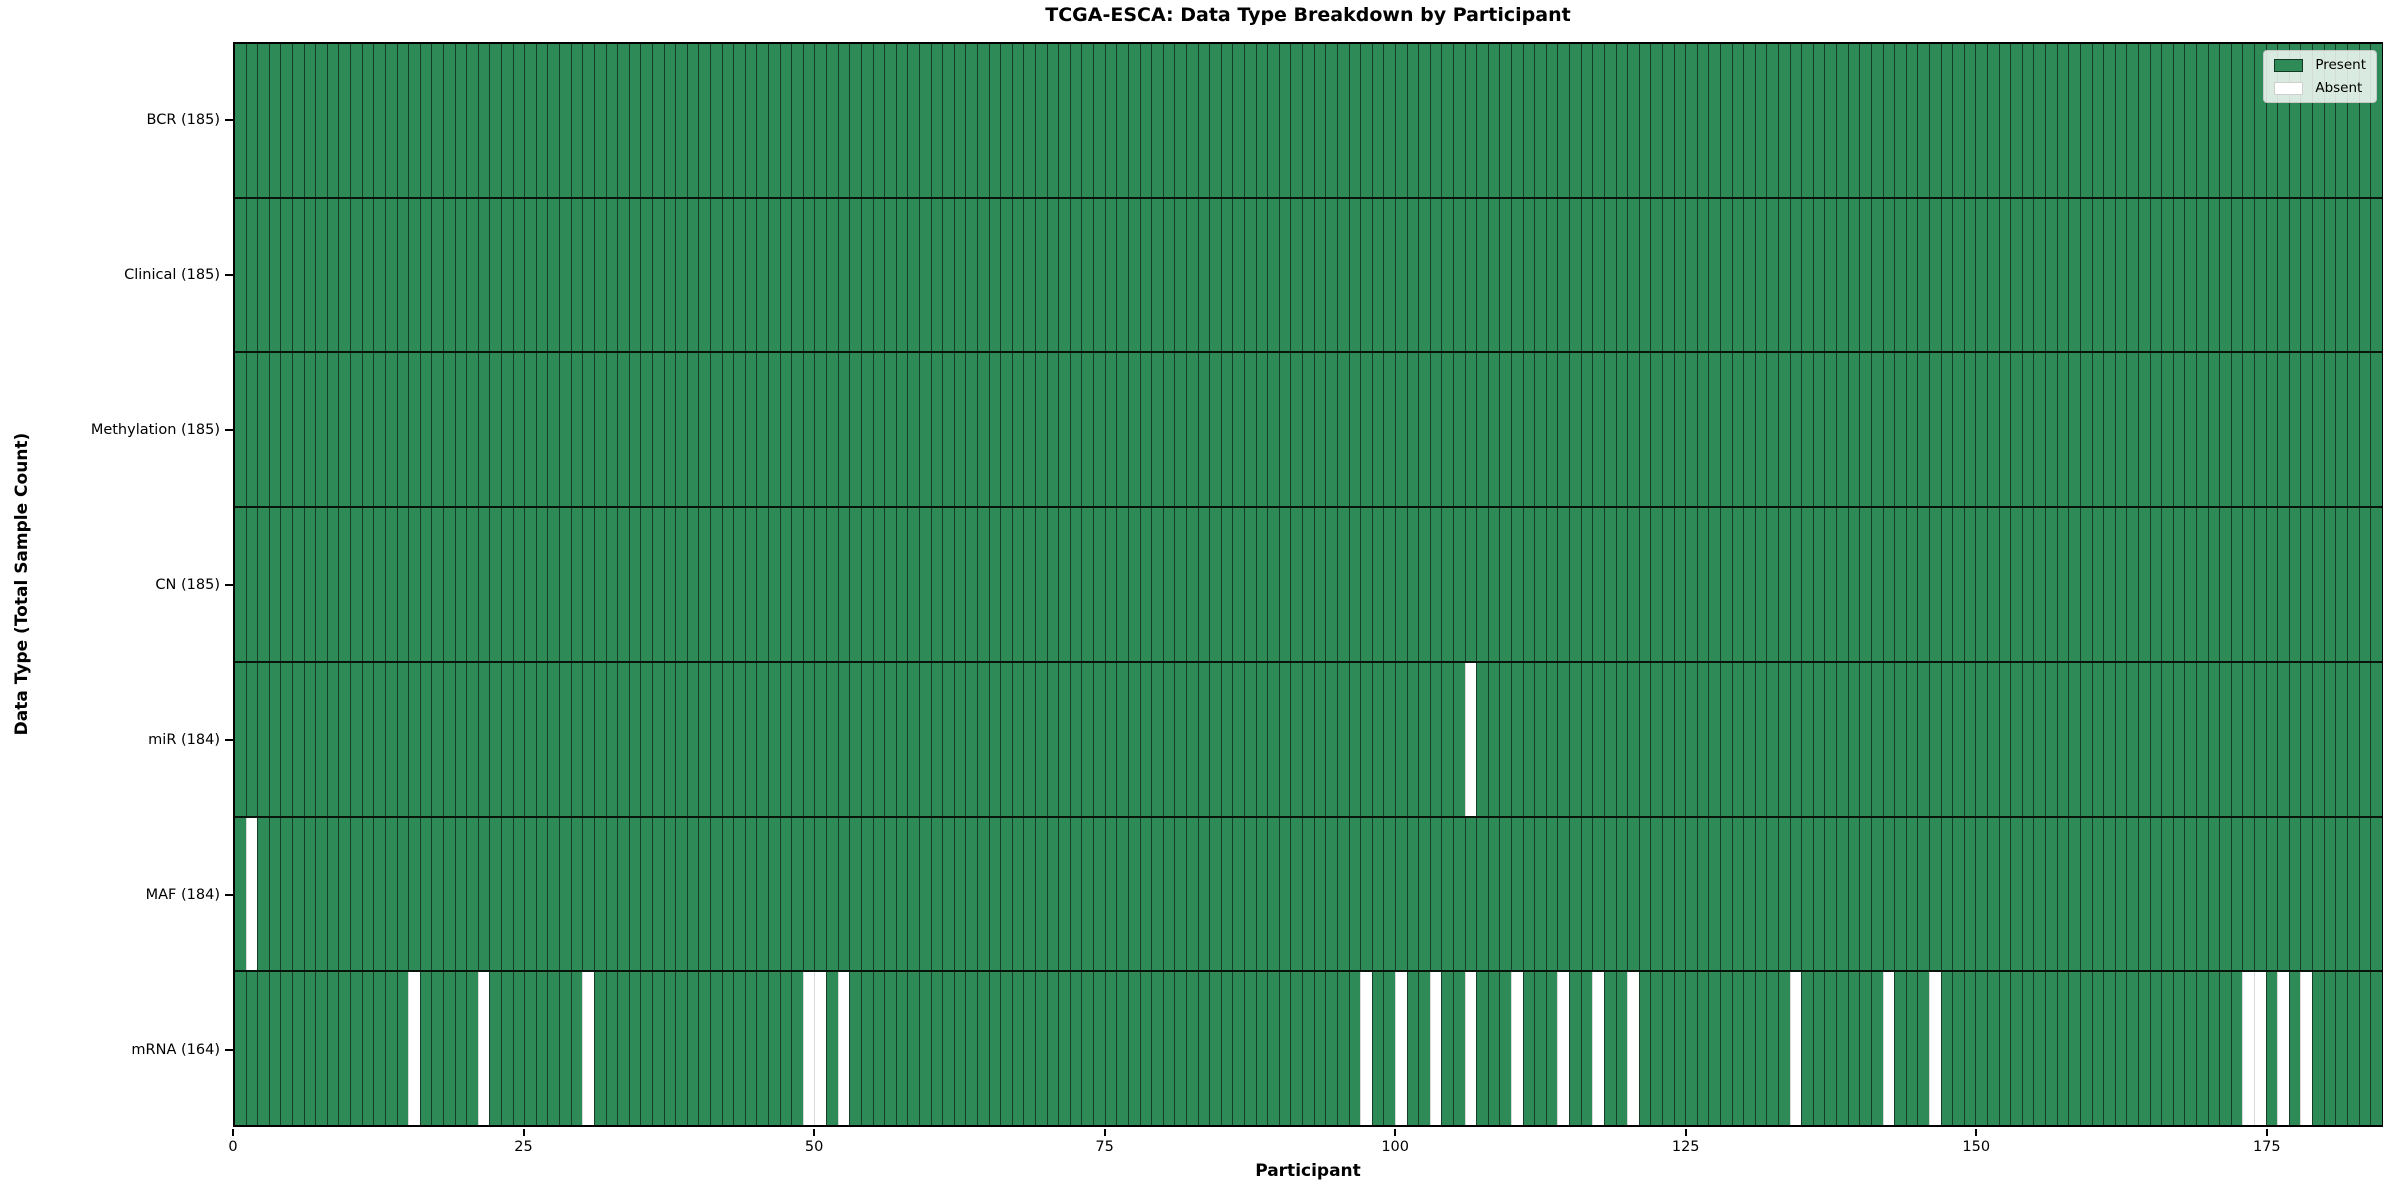  I want to click on x-tick-label-0: 0, so click(233, 1147).